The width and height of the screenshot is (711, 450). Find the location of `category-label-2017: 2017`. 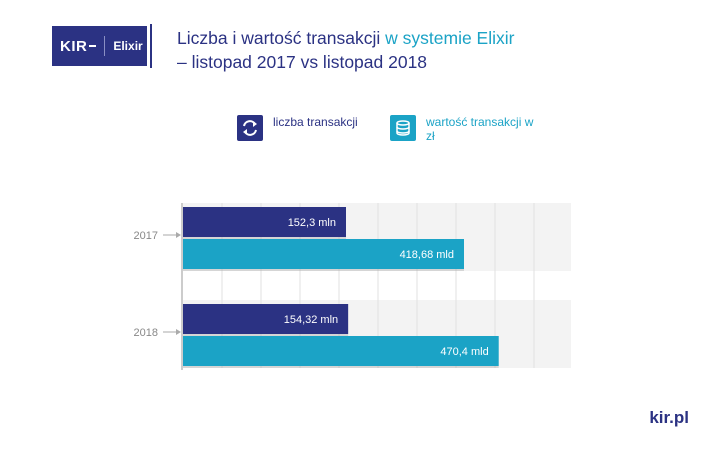

category-label-2017: 2017 is located at coordinates (146, 236).